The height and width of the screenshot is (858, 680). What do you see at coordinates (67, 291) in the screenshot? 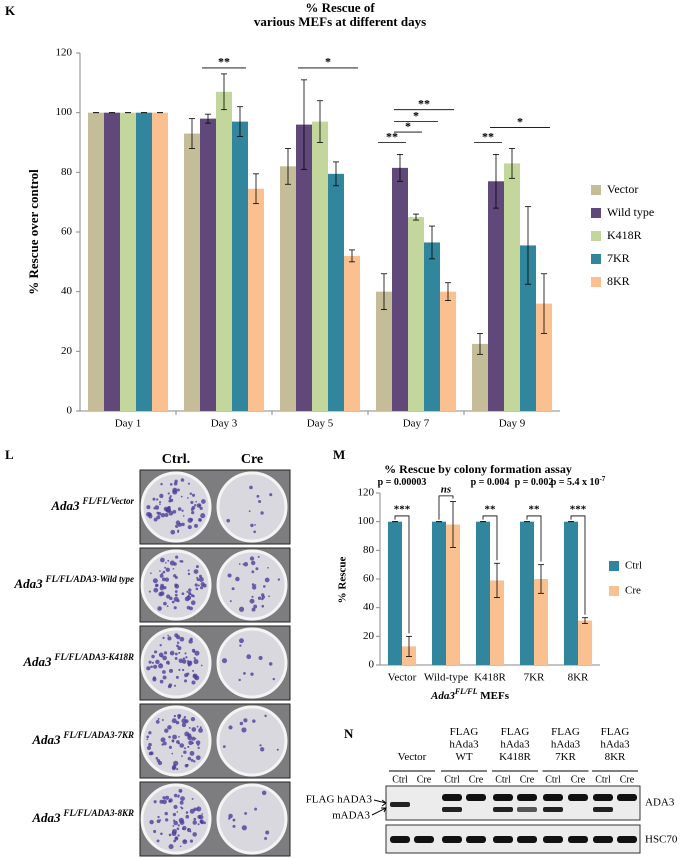
I see `y-tick-label: 40` at bounding box center [67, 291].